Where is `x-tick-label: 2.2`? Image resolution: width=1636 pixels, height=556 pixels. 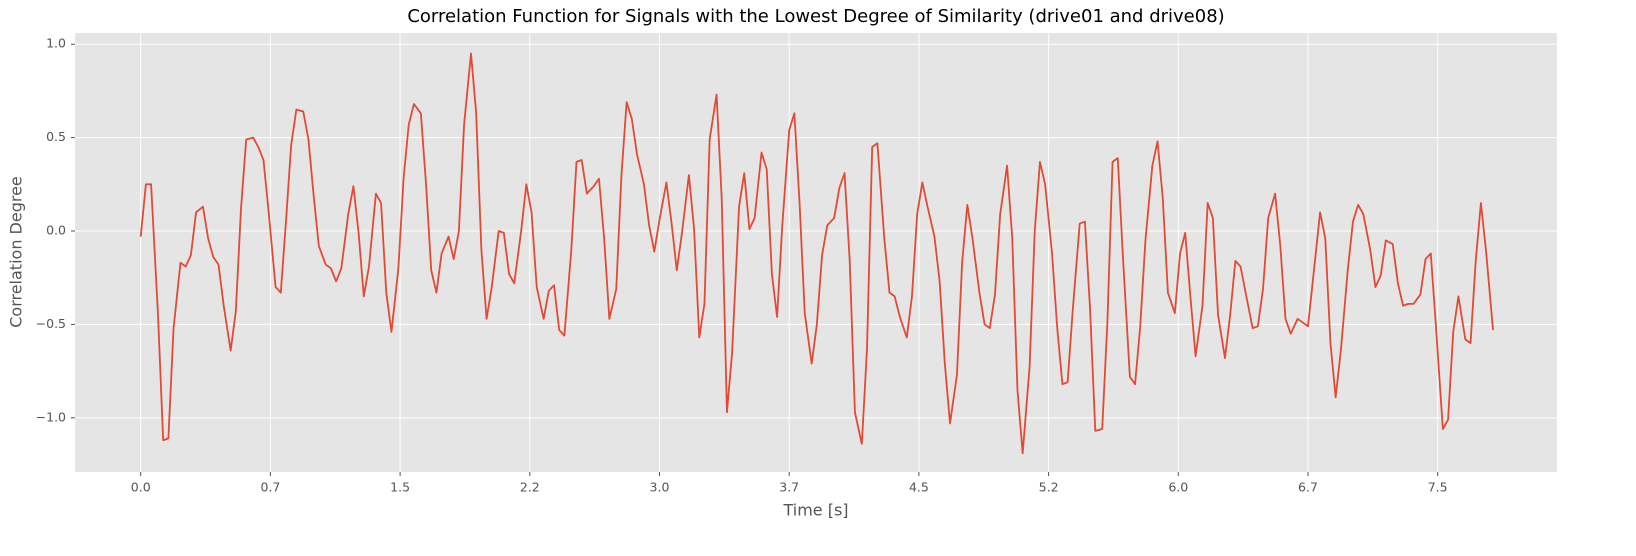 x-tick-label: 2.2 is located at coordinates (530, 487).